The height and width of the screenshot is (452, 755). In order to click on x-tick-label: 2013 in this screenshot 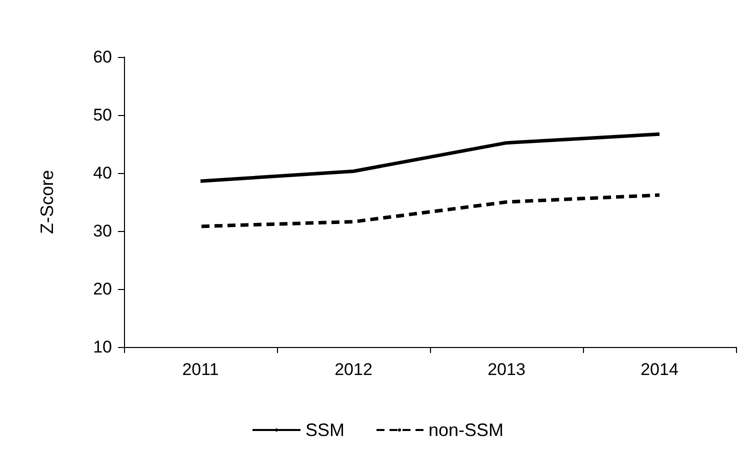, I will do `click(507, 369)`.